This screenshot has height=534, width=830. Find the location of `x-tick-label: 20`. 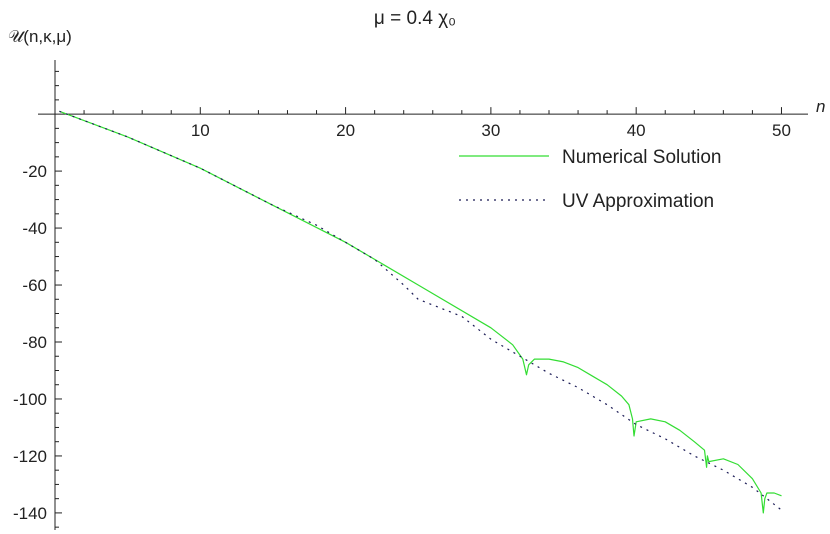

x-tick-label: 20 is located at coordinates (345, 130).